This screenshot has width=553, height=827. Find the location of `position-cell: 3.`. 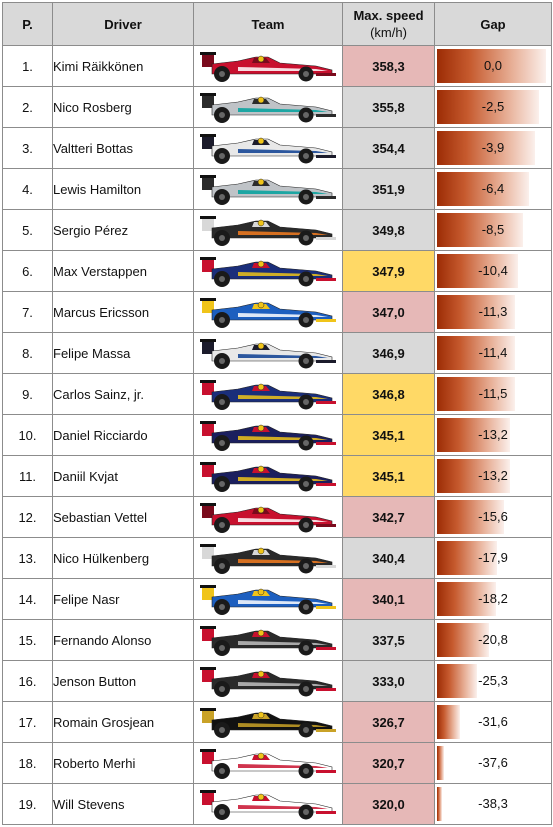

position-cell: 3. is located at coordinates (27, 148).